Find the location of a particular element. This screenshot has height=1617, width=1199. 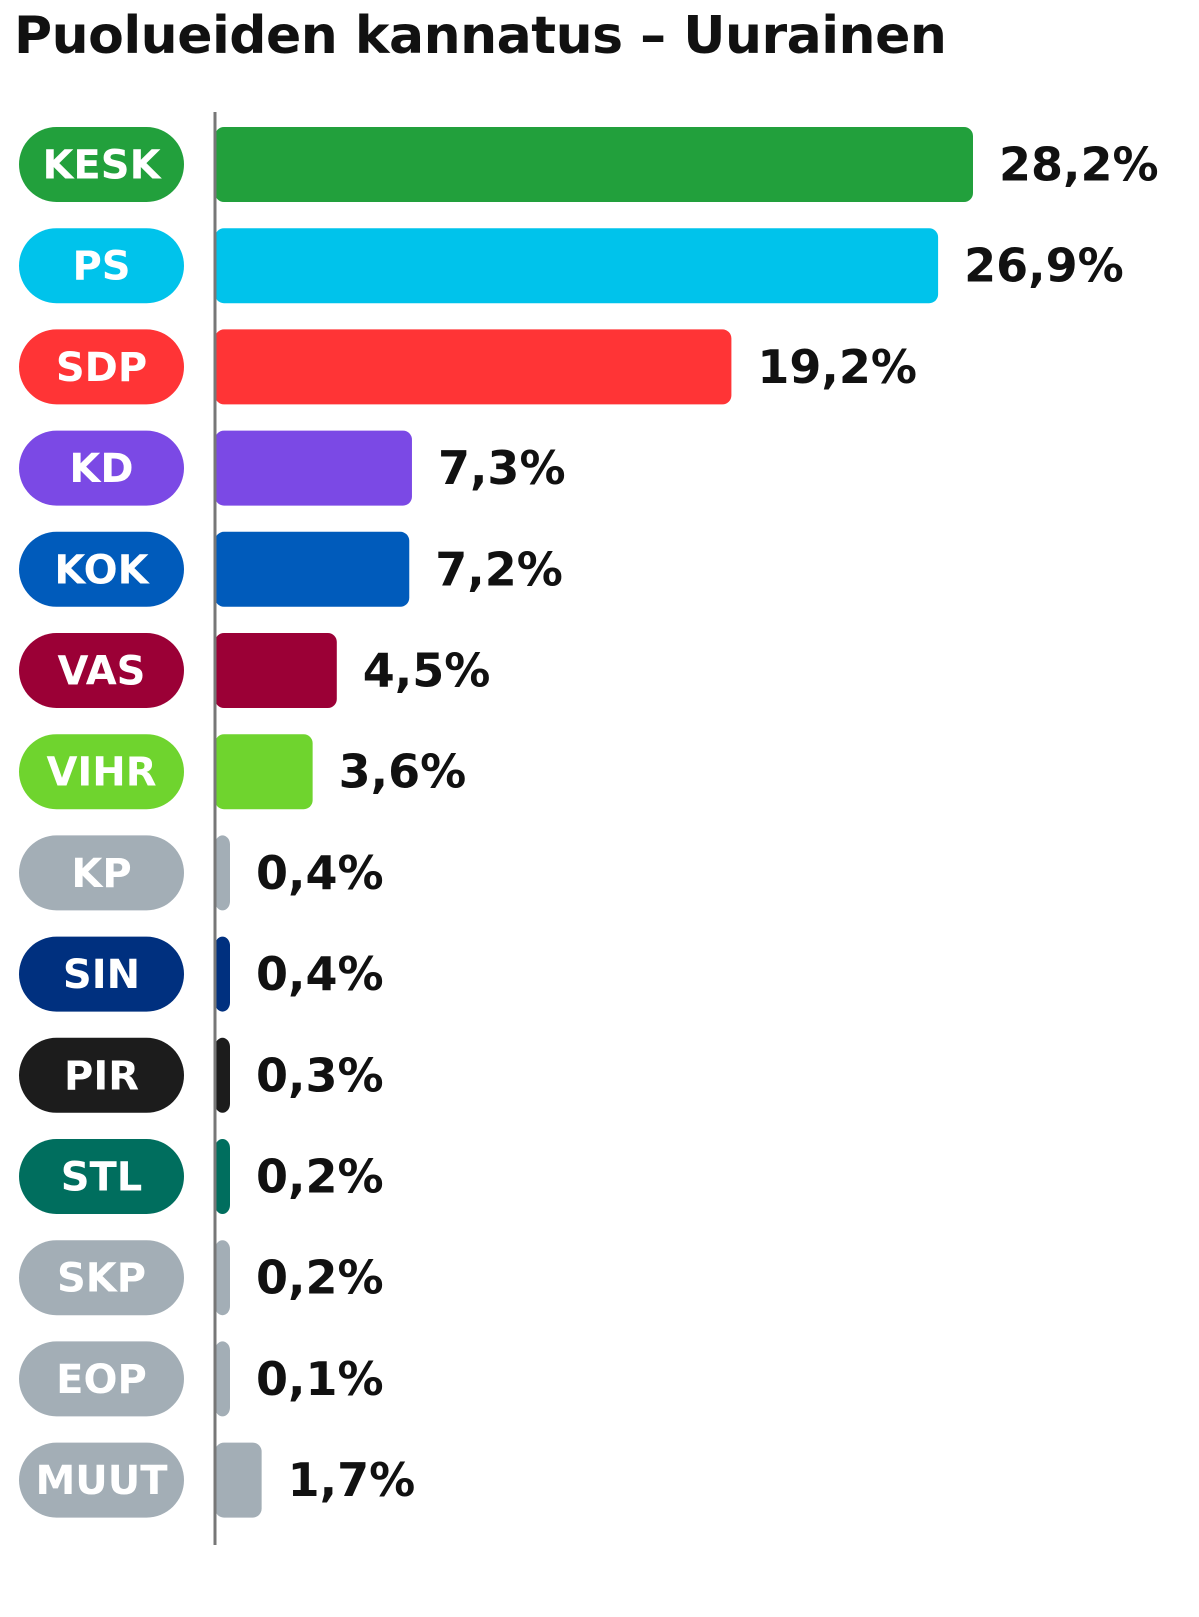

party-label: KOK is located at coordinates (102, 570).